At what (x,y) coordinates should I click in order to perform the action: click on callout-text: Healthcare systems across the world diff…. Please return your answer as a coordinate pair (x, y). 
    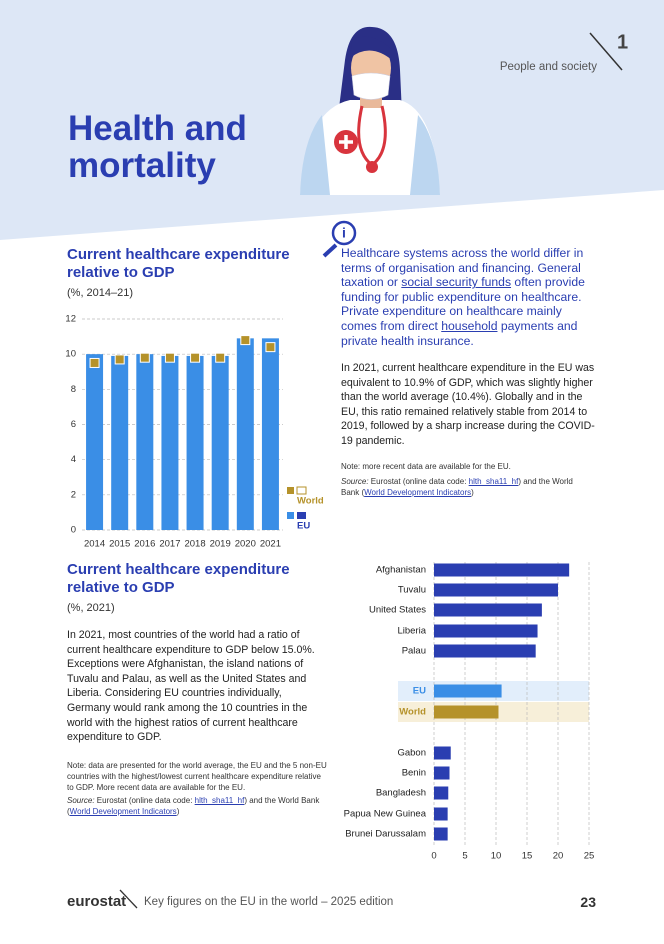
    Looking at the image, I should click on (462, 268).